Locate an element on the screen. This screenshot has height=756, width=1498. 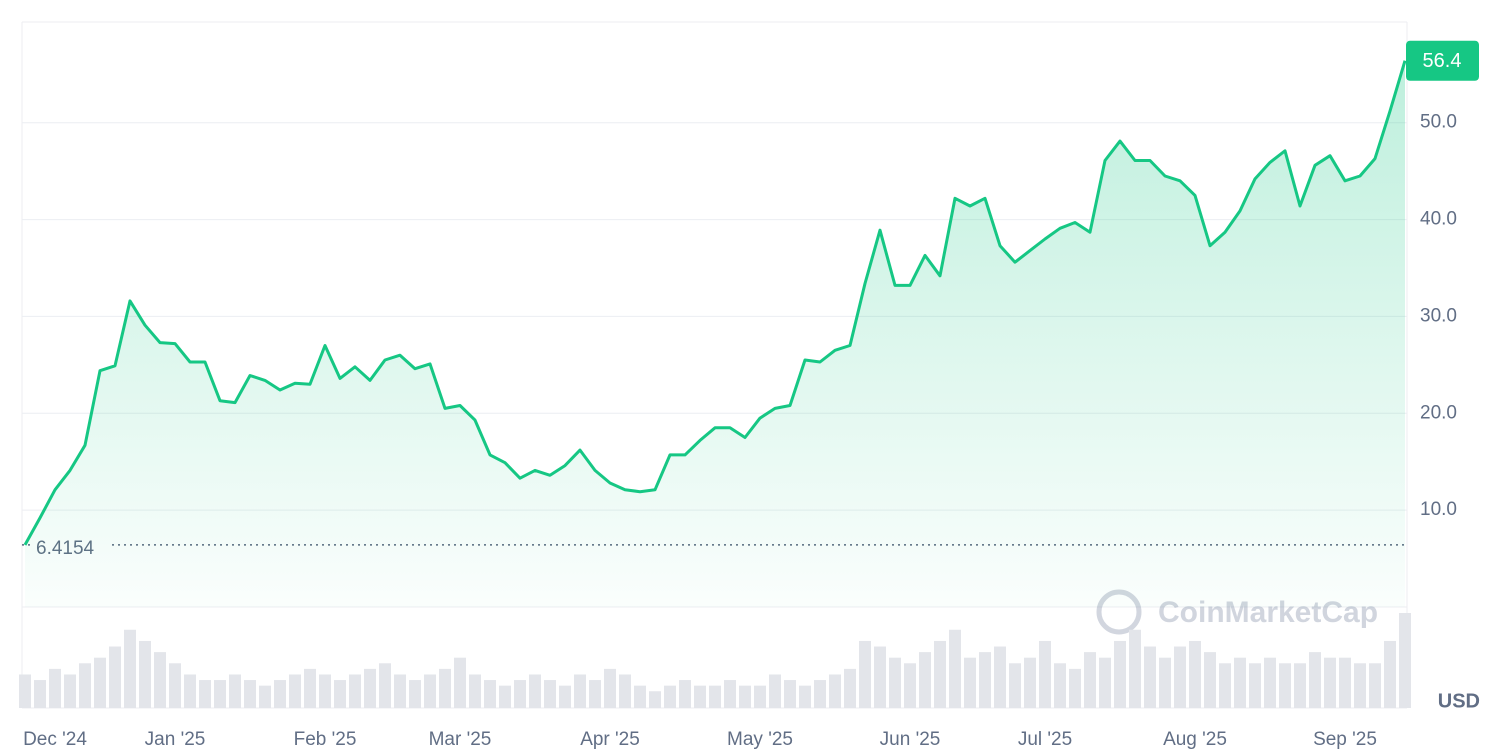
x-tick-label: Mar '25 is located at coordinates (460, 739).